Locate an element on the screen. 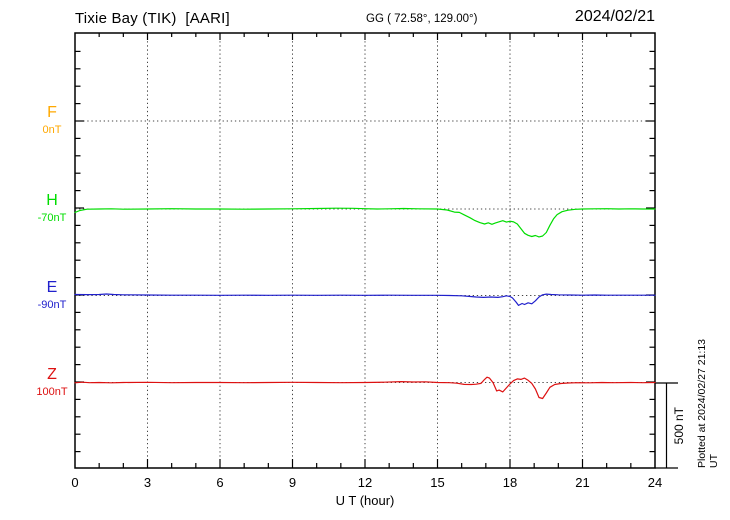  station-coordinates: GG ( 72.58°, 129.00°) is located at coordinates (422, 19).